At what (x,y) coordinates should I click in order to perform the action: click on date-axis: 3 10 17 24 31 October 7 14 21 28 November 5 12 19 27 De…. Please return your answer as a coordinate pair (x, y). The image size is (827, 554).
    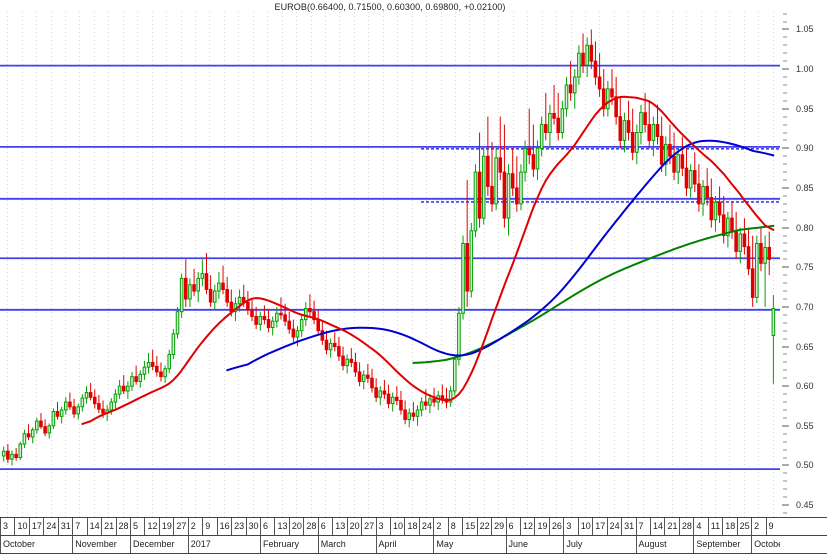
    Looking at the image, I should click on (413, 535).